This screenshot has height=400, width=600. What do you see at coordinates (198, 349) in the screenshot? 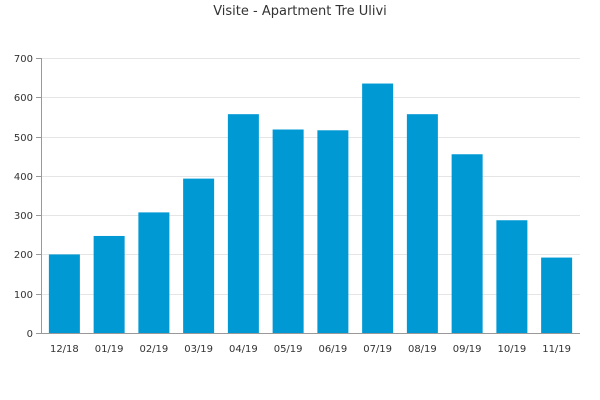
I see `x-tick-label: 03/19` at bounding box center [198, 349].